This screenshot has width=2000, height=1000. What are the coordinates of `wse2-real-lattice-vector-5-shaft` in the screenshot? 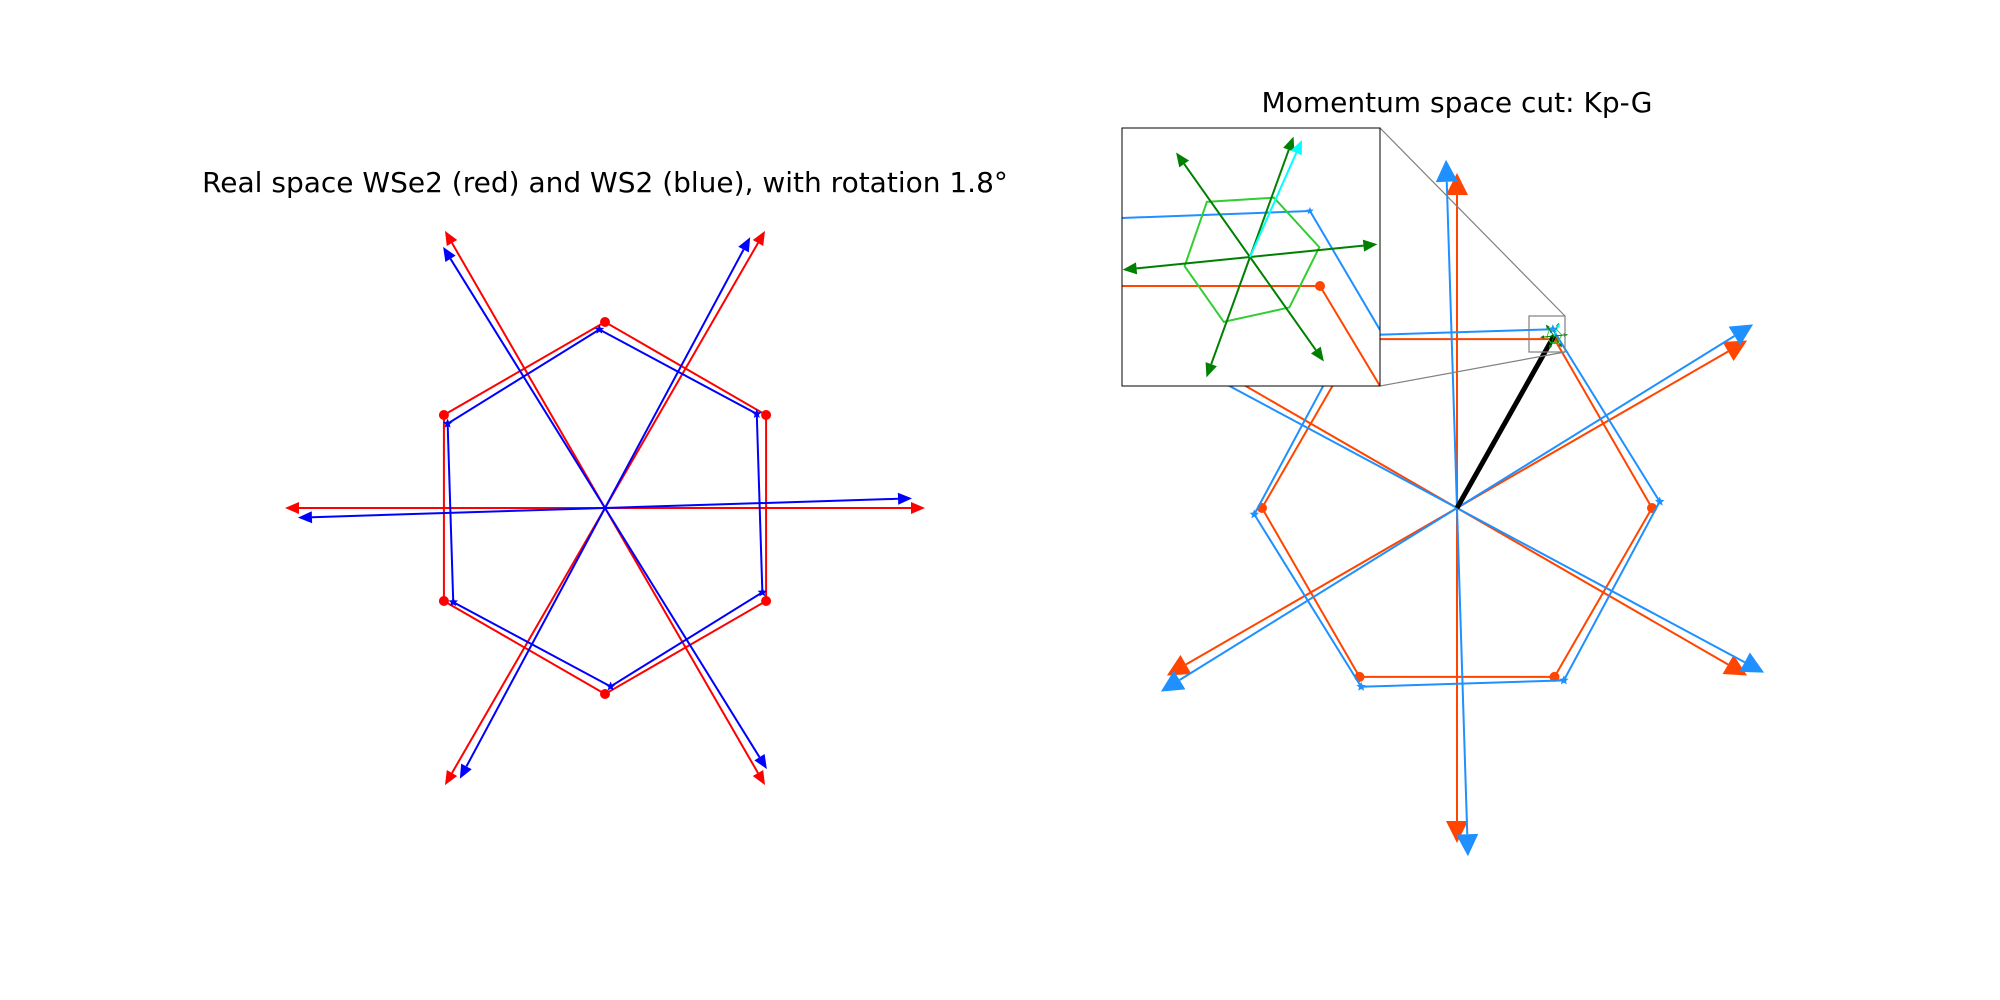 It's located at (681, 640).